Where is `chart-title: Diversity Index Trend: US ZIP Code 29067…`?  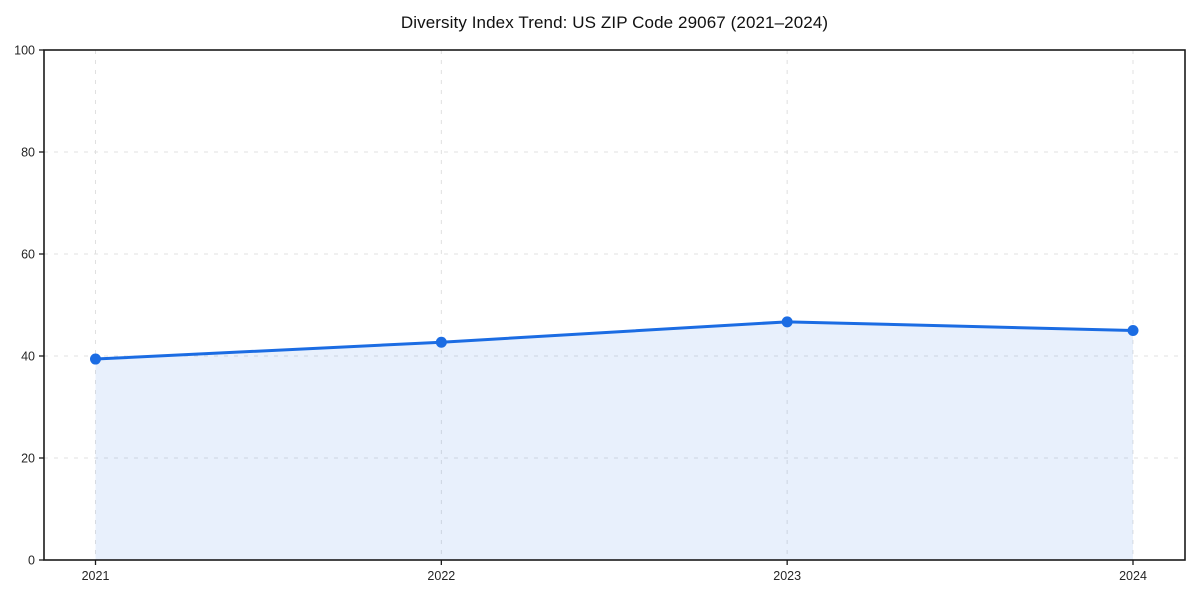
chart-title: Diversity Index Trend: US ZIP Code 29067… is located at coordinates (614, 22).